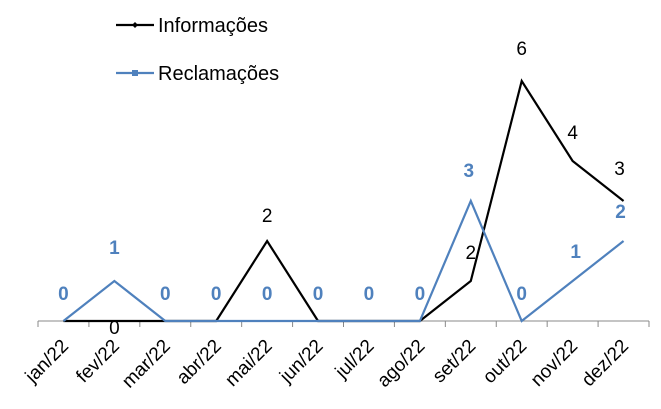  I want to click on data-label-reclamacoes: 2, so click(620, 212).